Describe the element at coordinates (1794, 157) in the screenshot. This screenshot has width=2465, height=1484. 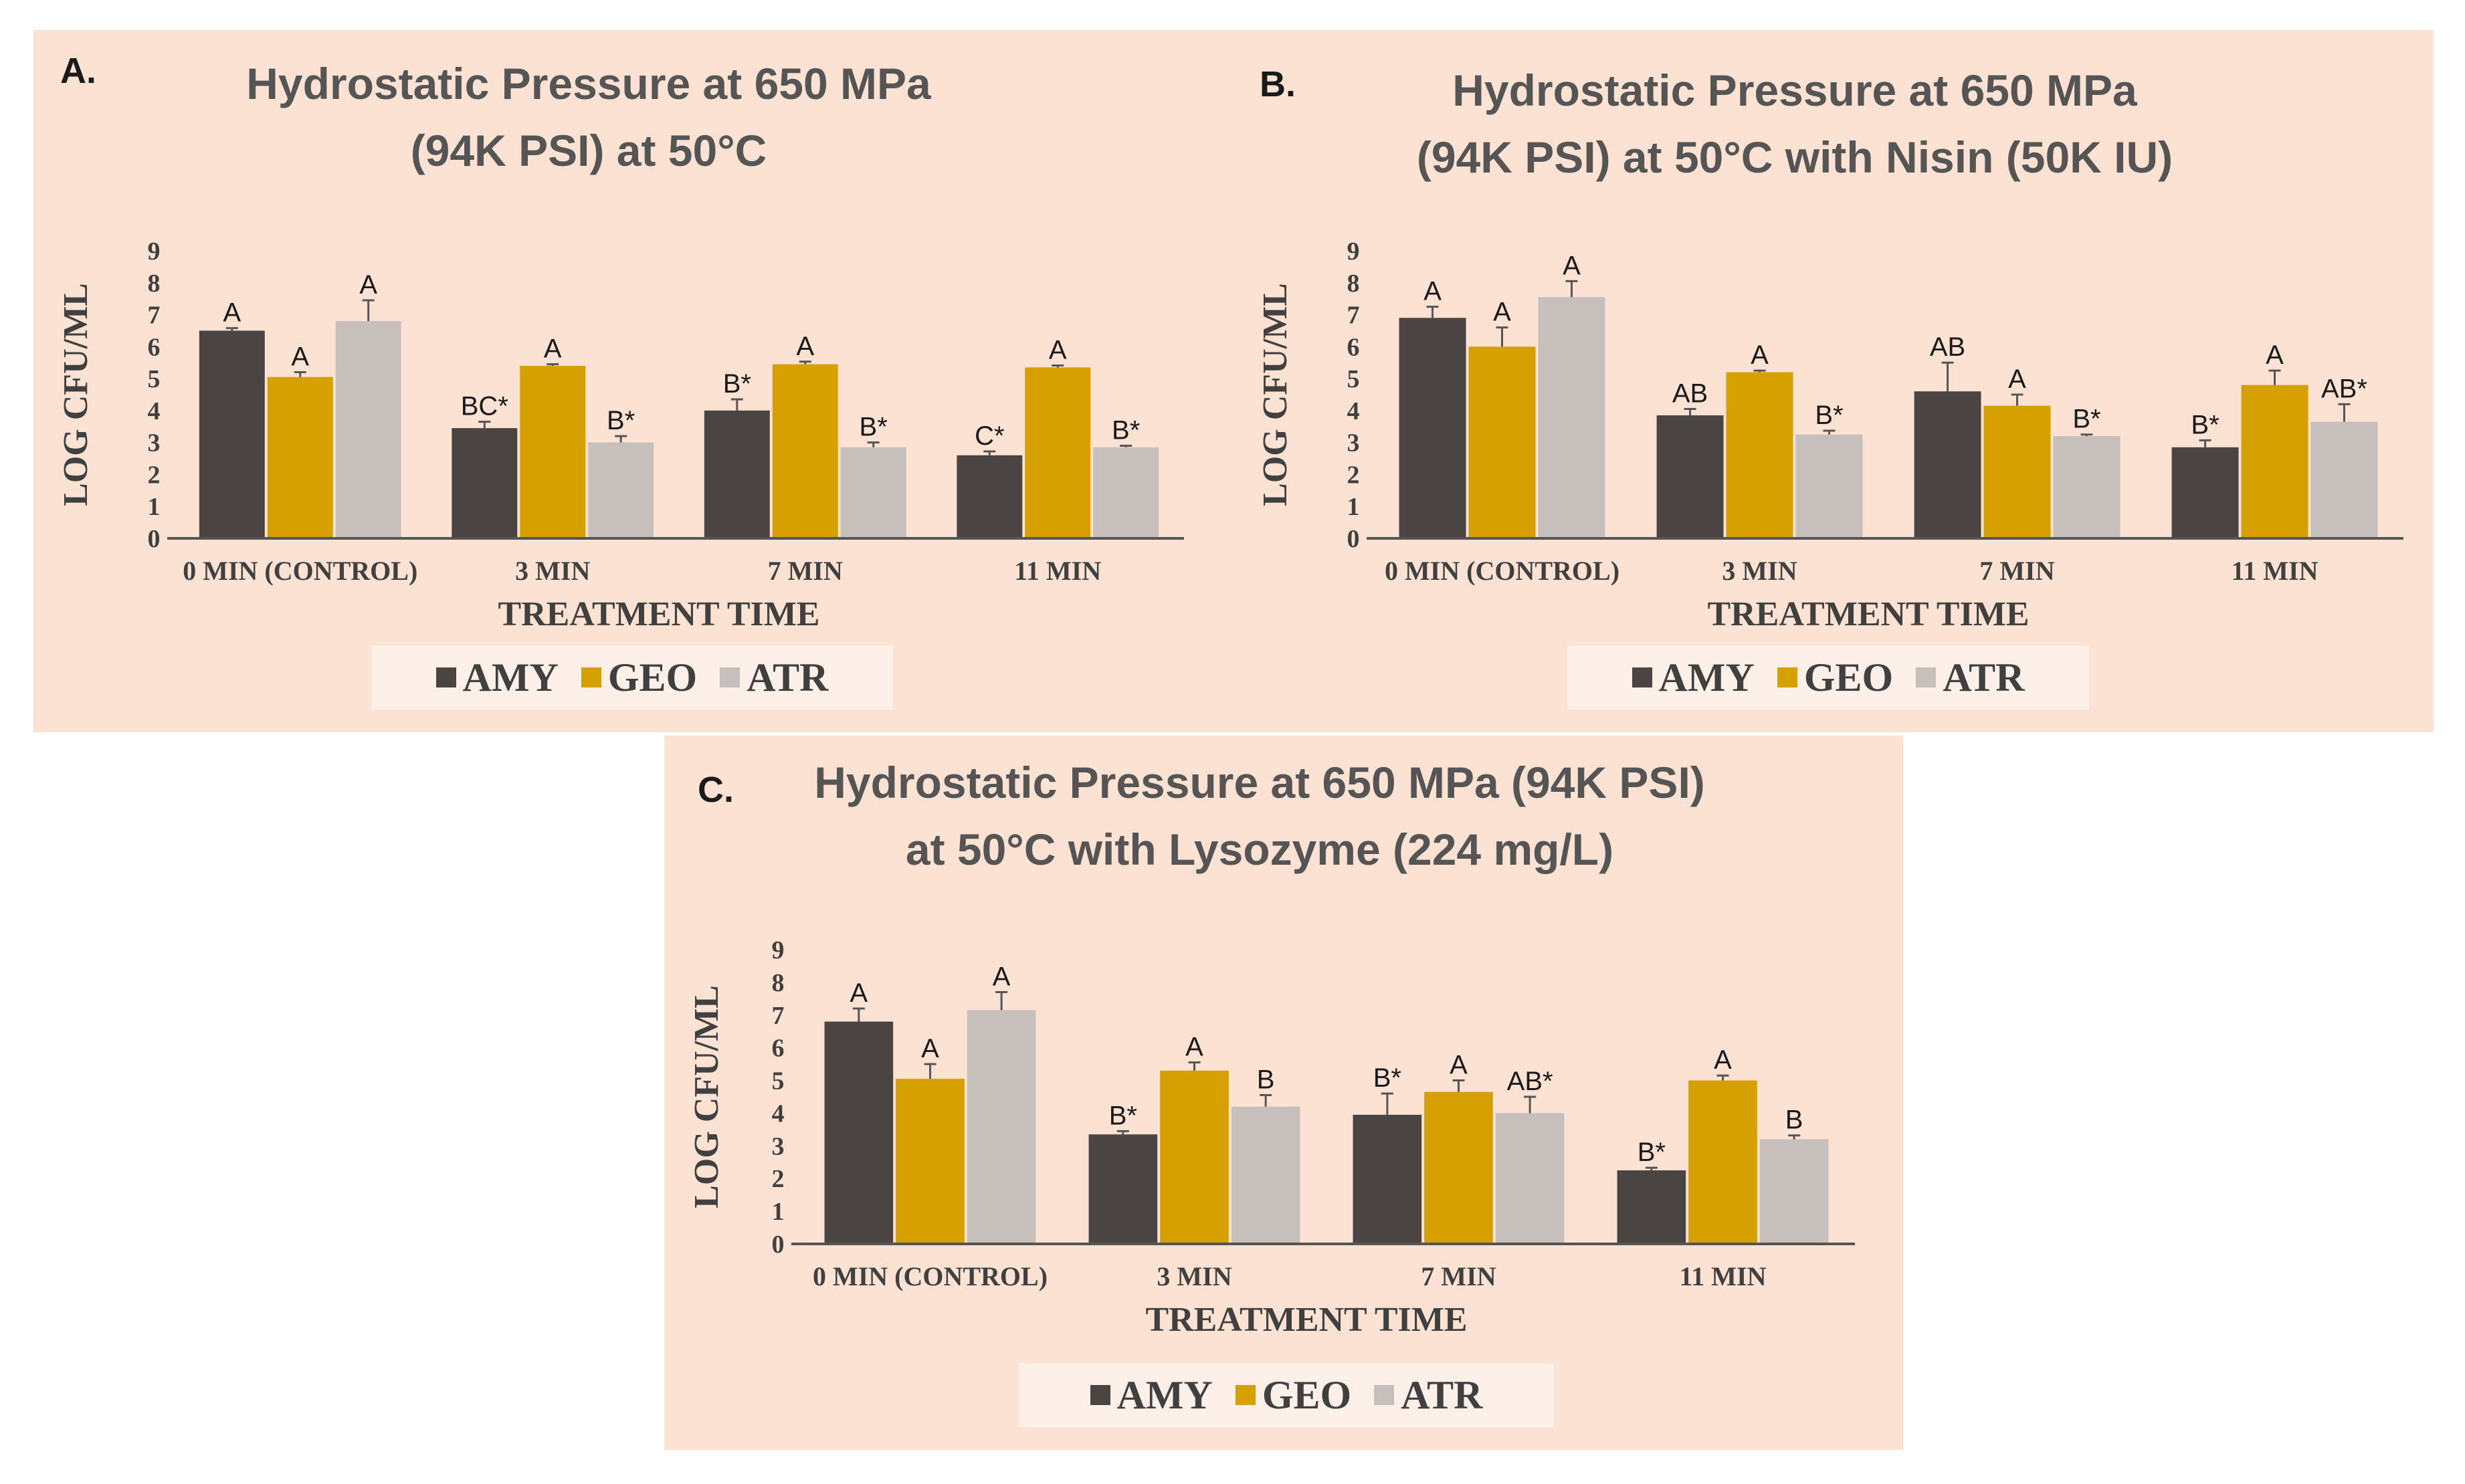
I see `chart-title-line-2: (94K PSI) at 50°C with Nisin (50K IU)` at that location.